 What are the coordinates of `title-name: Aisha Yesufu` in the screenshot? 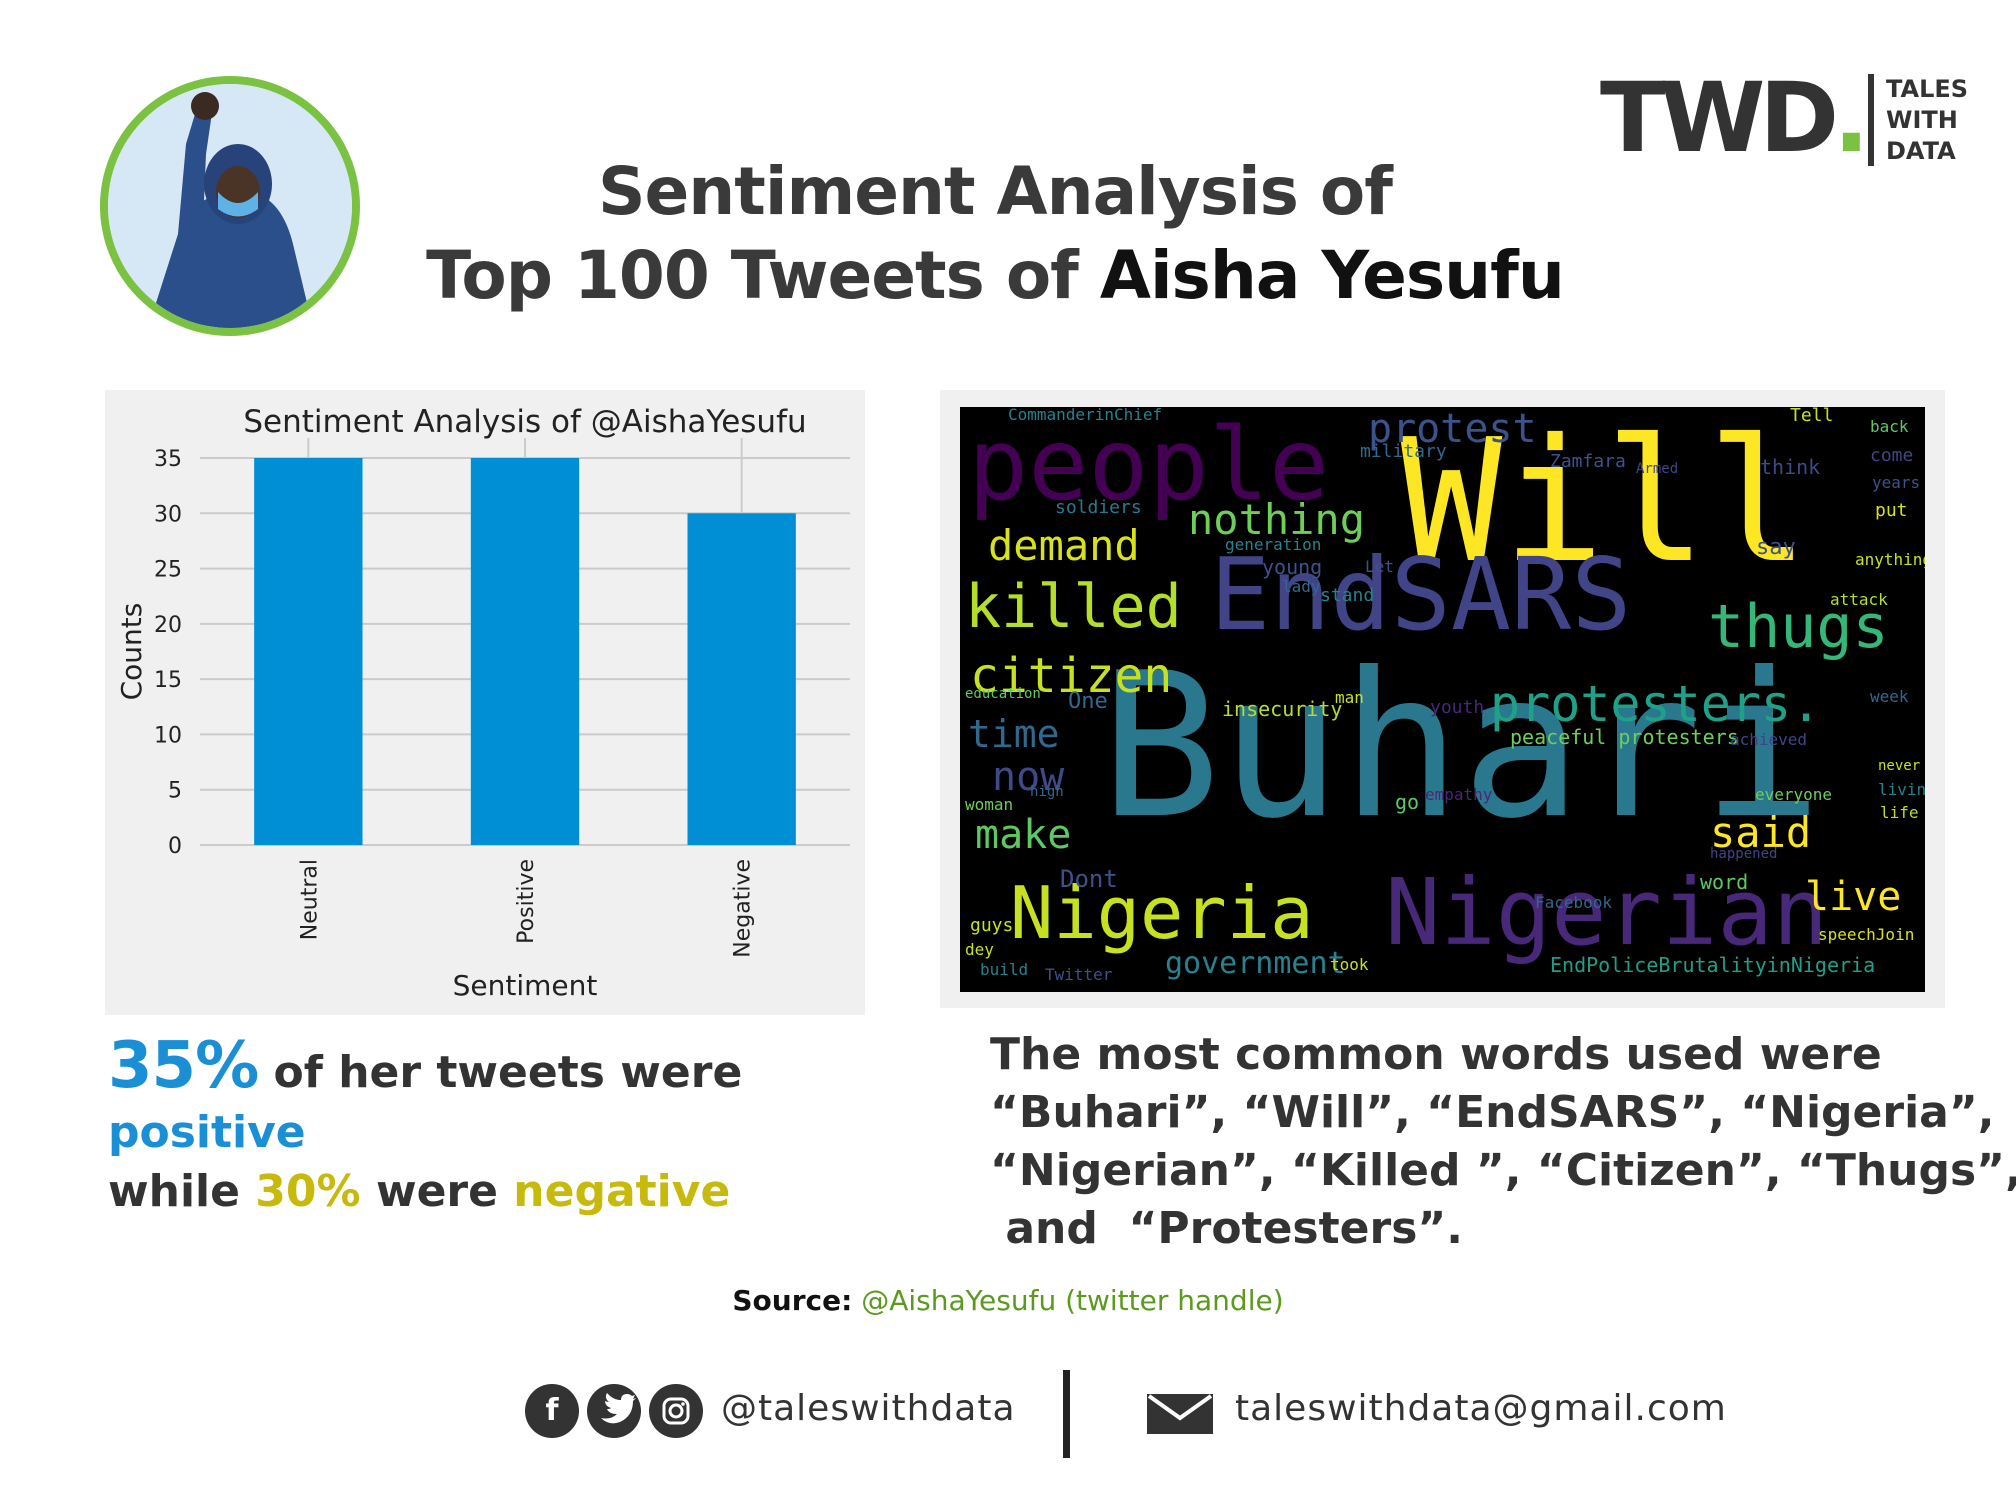 It's located at (1332, 275).